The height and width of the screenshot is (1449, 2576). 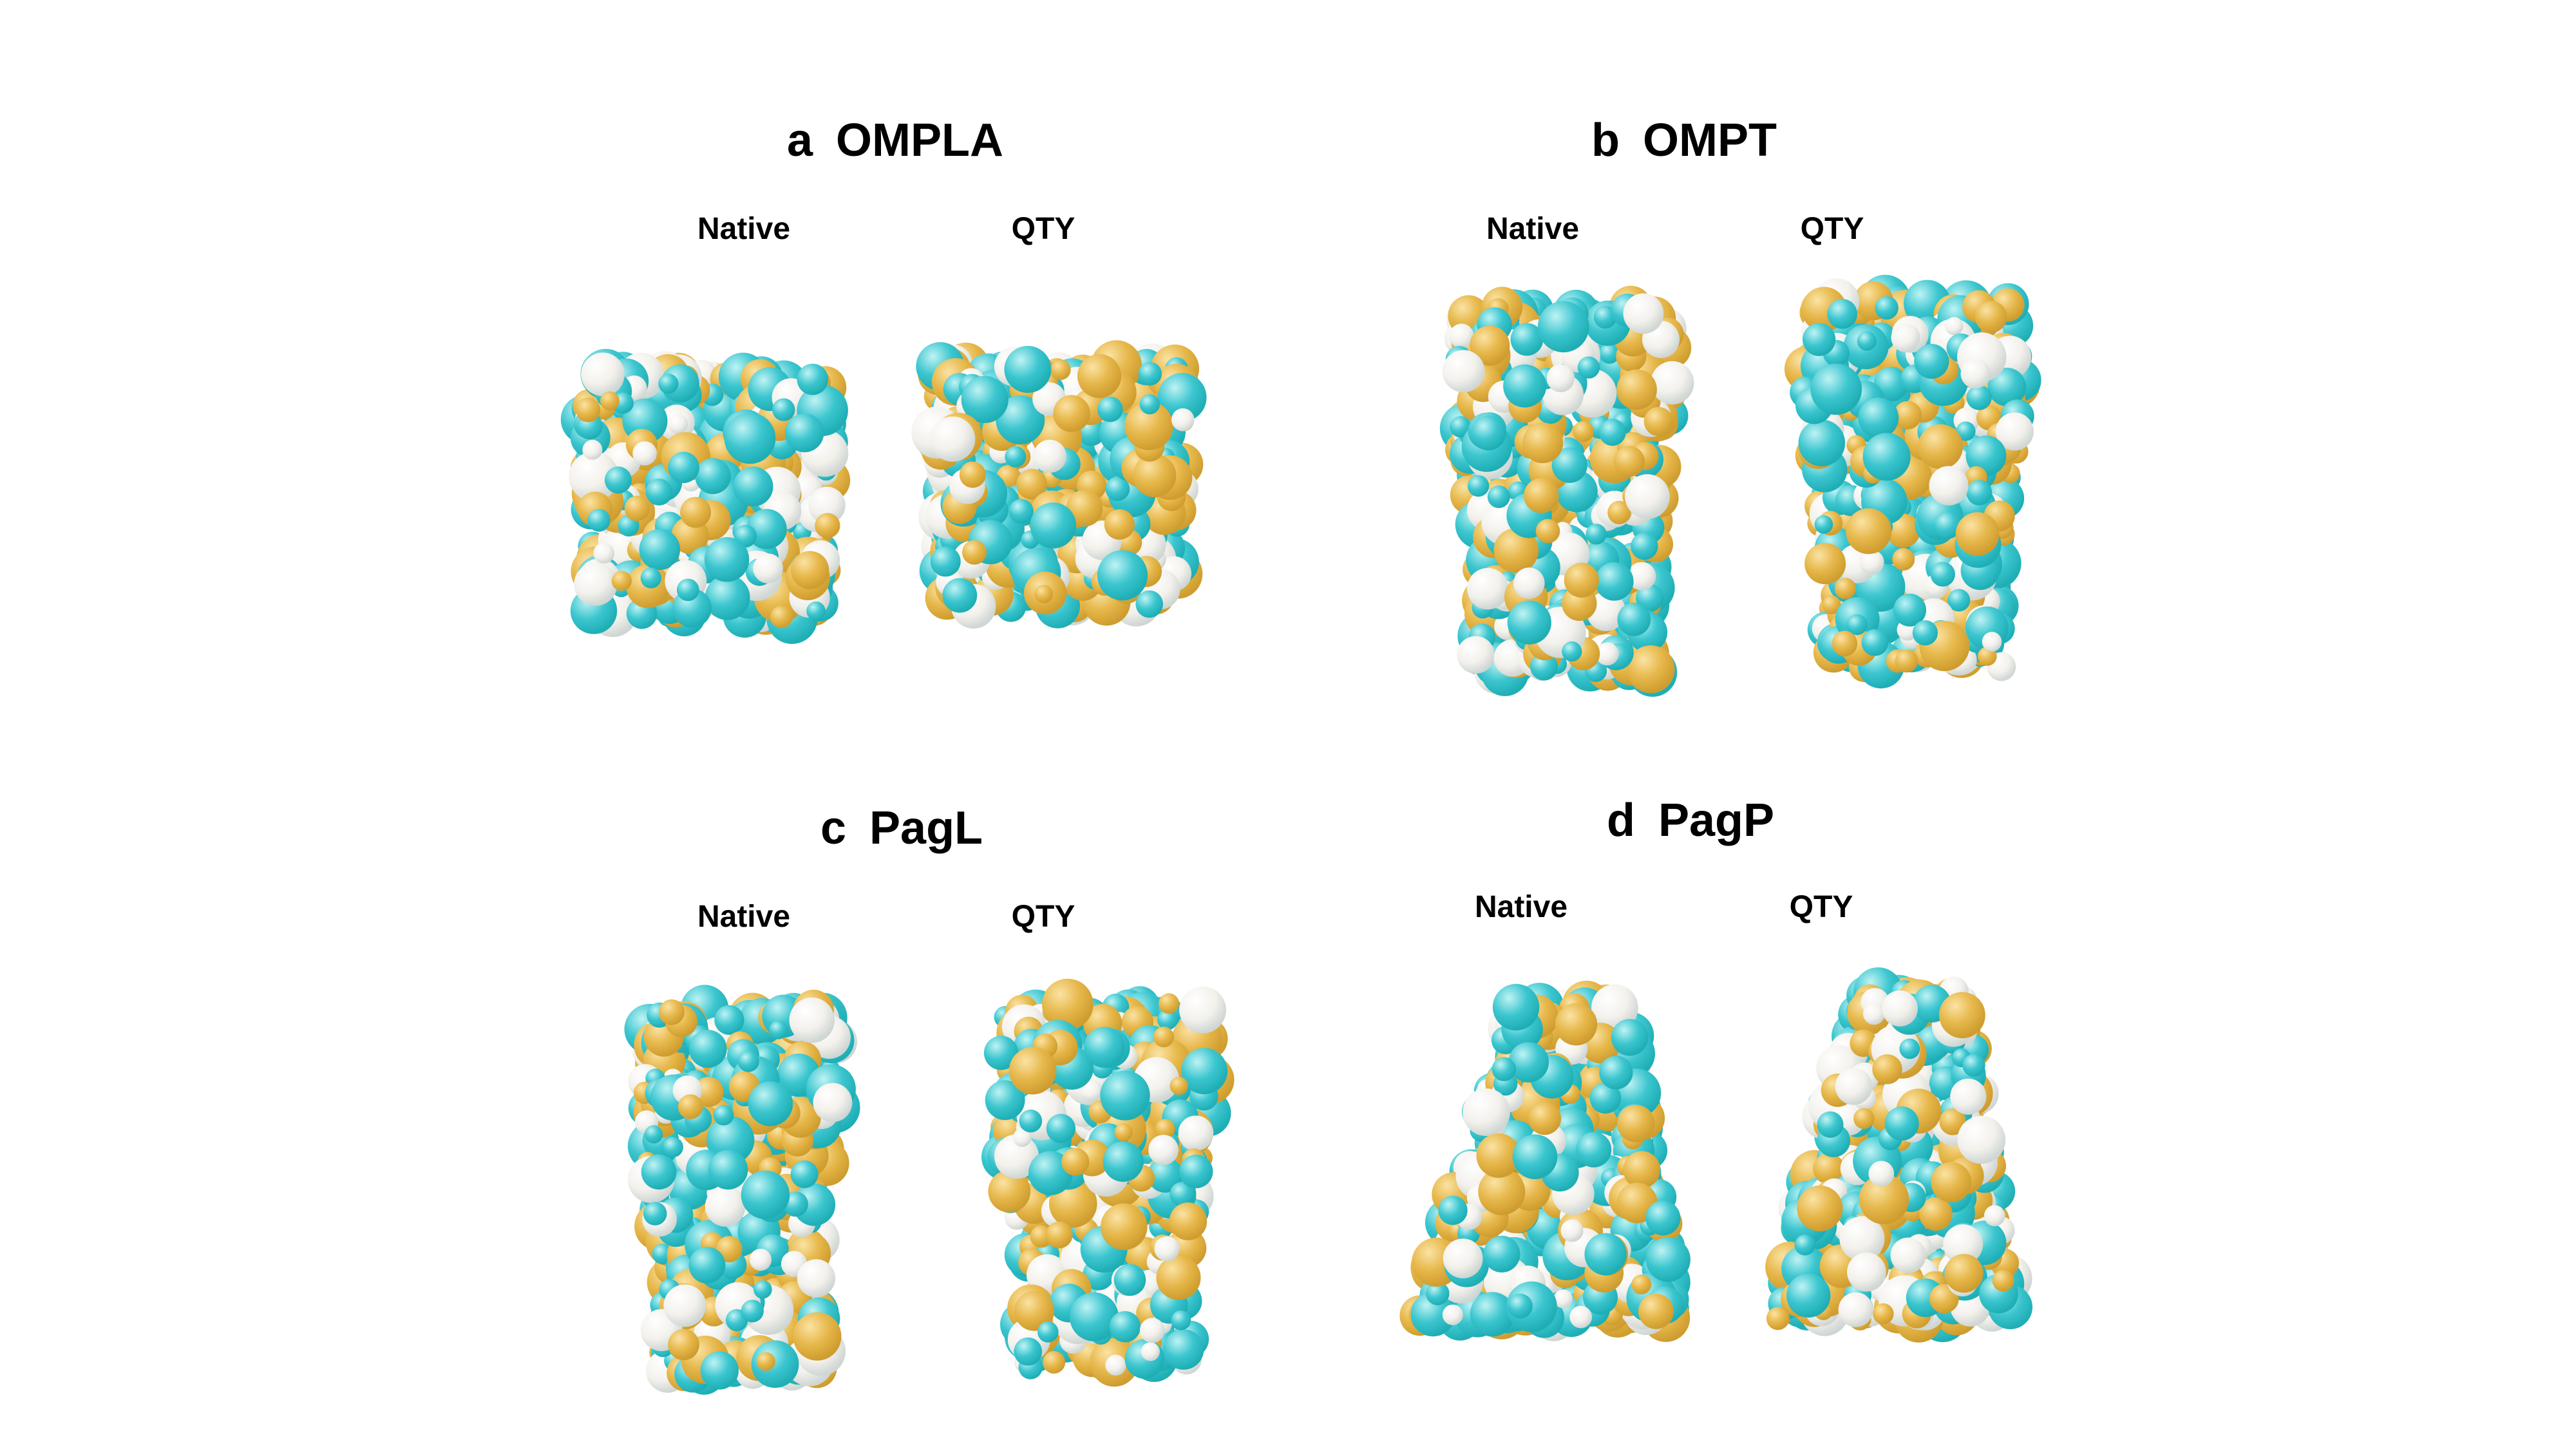 What do you see at coordinates (1620, 820) in the screenshot?
I see `panel-letter: d` at bounding box center [1620, 820].